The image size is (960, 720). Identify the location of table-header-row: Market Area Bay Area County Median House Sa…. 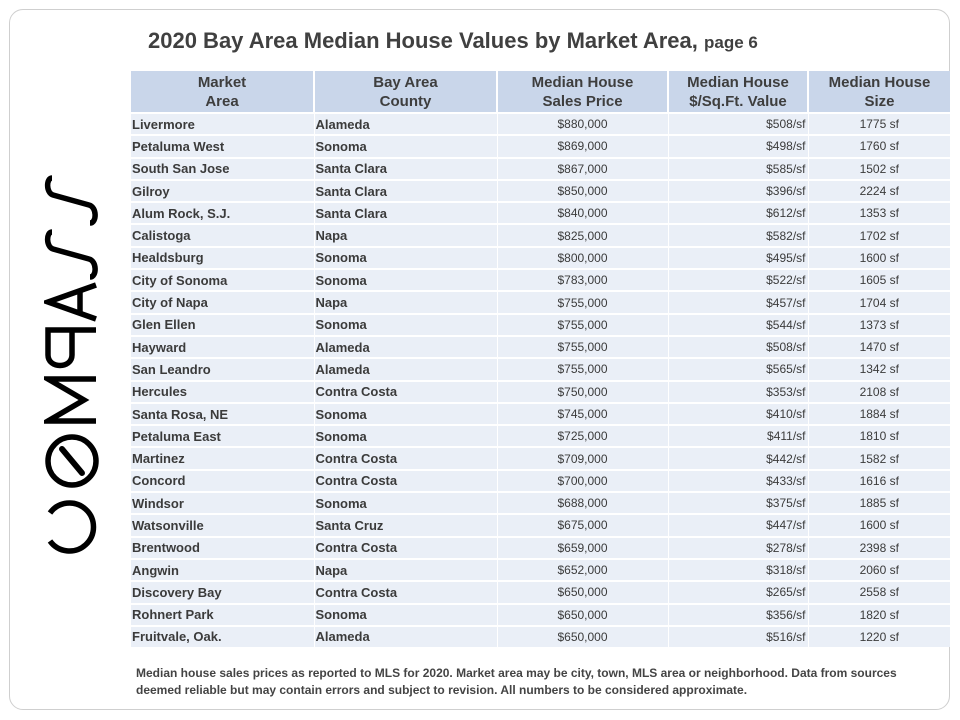
(540, 92).